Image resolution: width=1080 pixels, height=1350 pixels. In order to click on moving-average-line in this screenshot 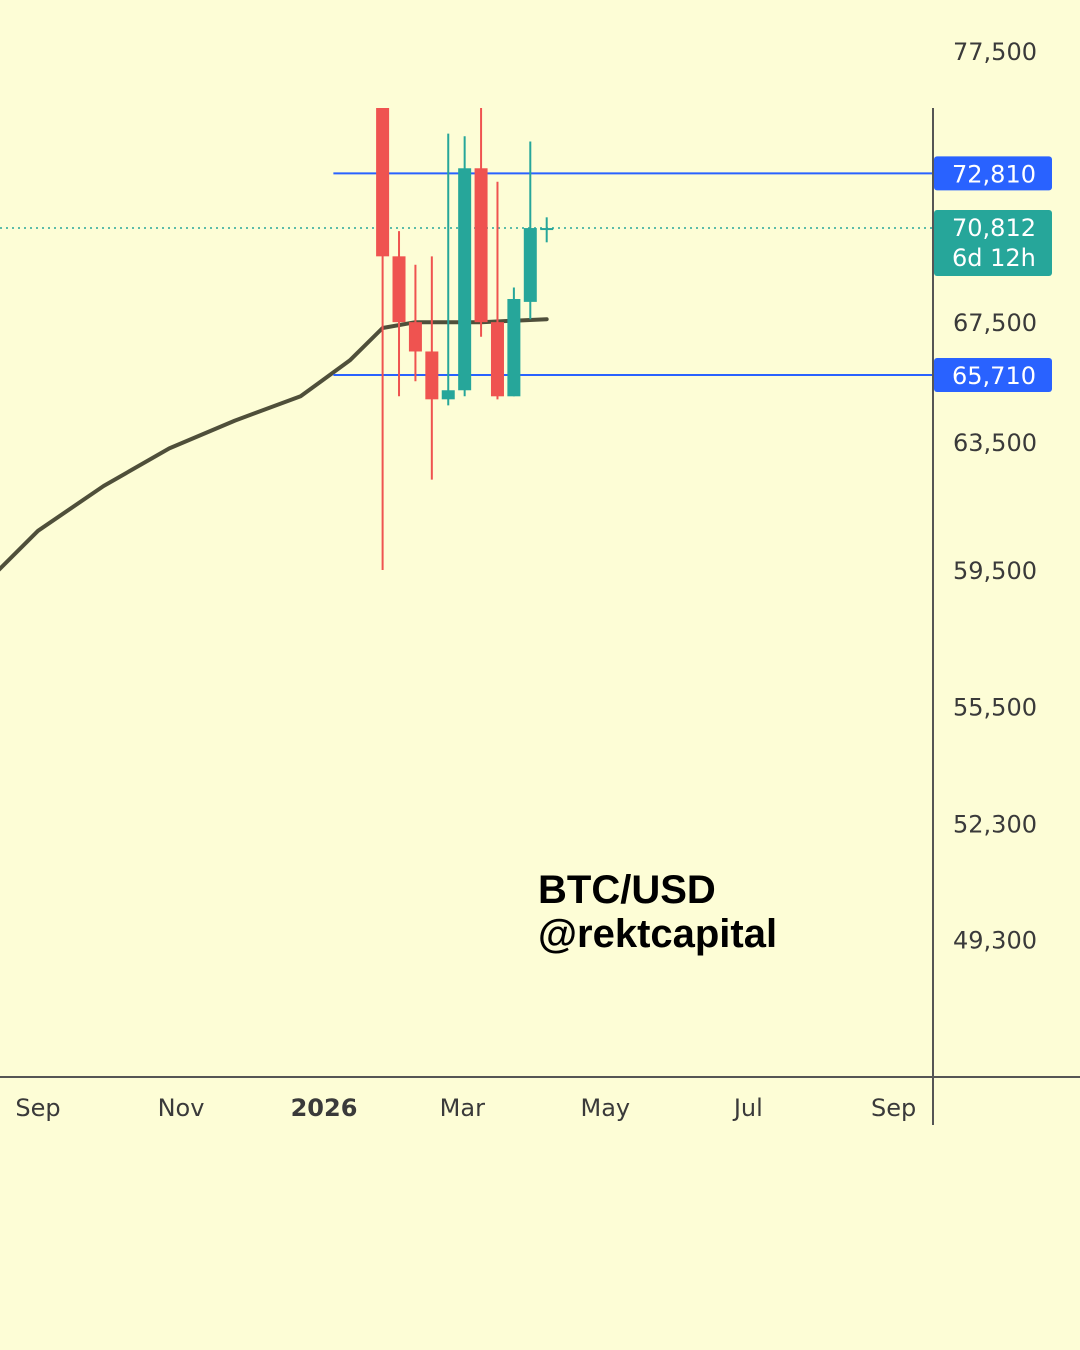, I will do `click(274, 444)`.